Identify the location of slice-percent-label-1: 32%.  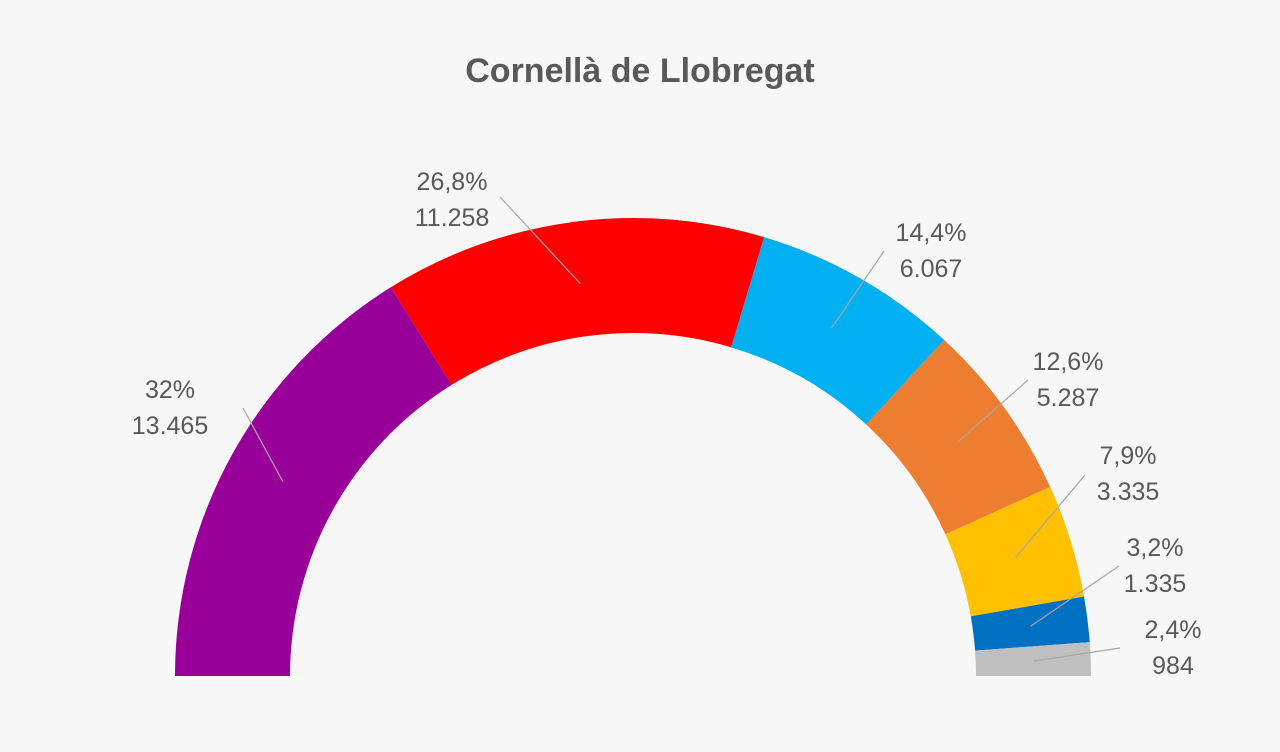
(170, 390).